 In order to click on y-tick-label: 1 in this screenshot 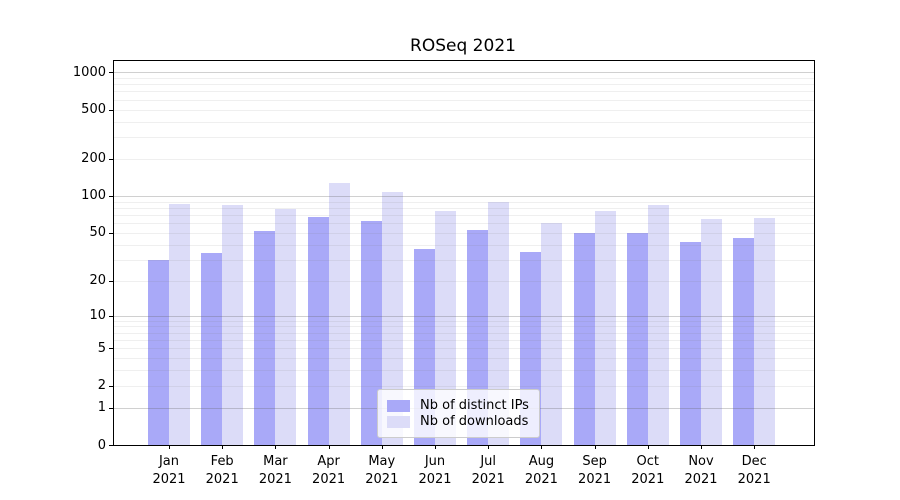, I will do `click(101, 408)`.